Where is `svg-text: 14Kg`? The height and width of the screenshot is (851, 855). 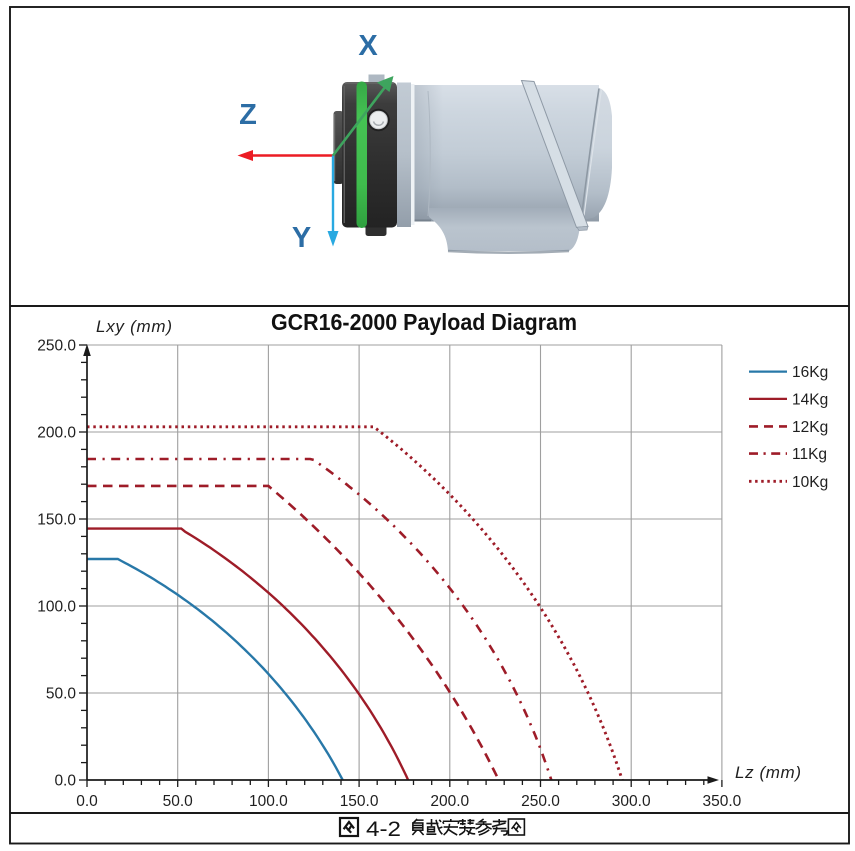
svg-text: 14Kg is located at coordinates (810, 399).